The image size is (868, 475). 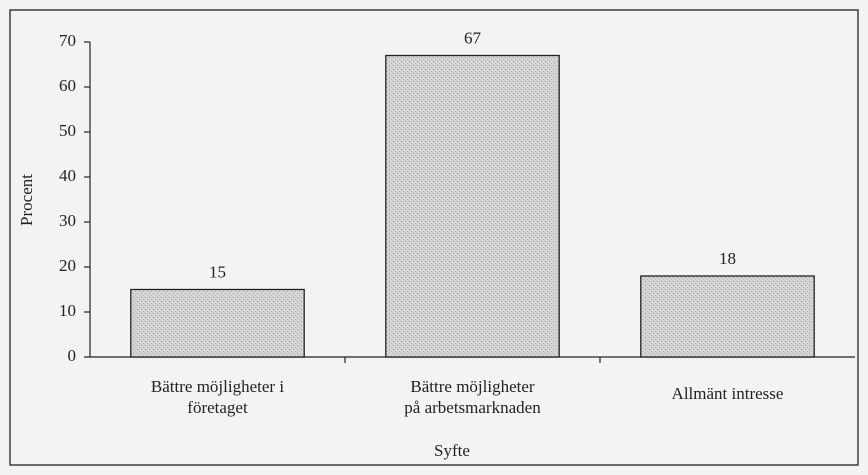 I want to click on x-tick-label-line: företaget, so click(x=217, y=407).